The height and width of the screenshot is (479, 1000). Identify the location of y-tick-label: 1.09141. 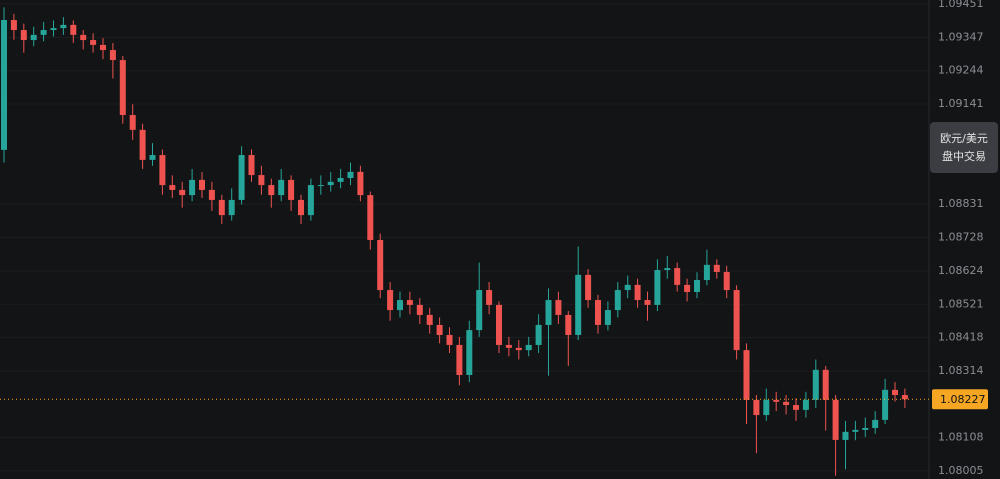
(961, 103).